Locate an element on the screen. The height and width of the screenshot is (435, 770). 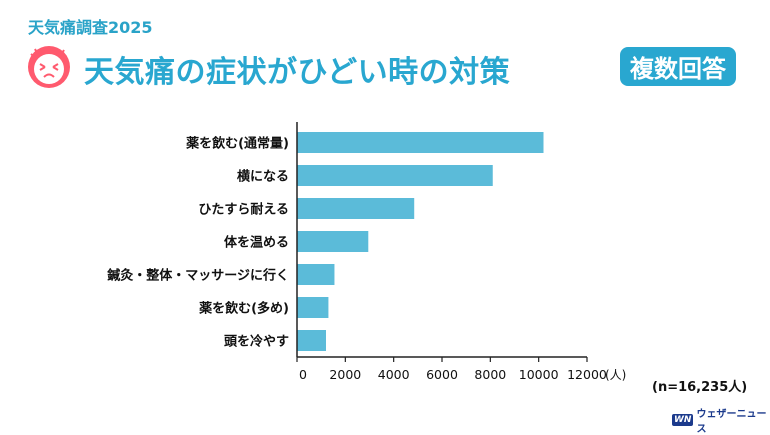
x-tick-label: 4000 is located at coordinates (394, 374).